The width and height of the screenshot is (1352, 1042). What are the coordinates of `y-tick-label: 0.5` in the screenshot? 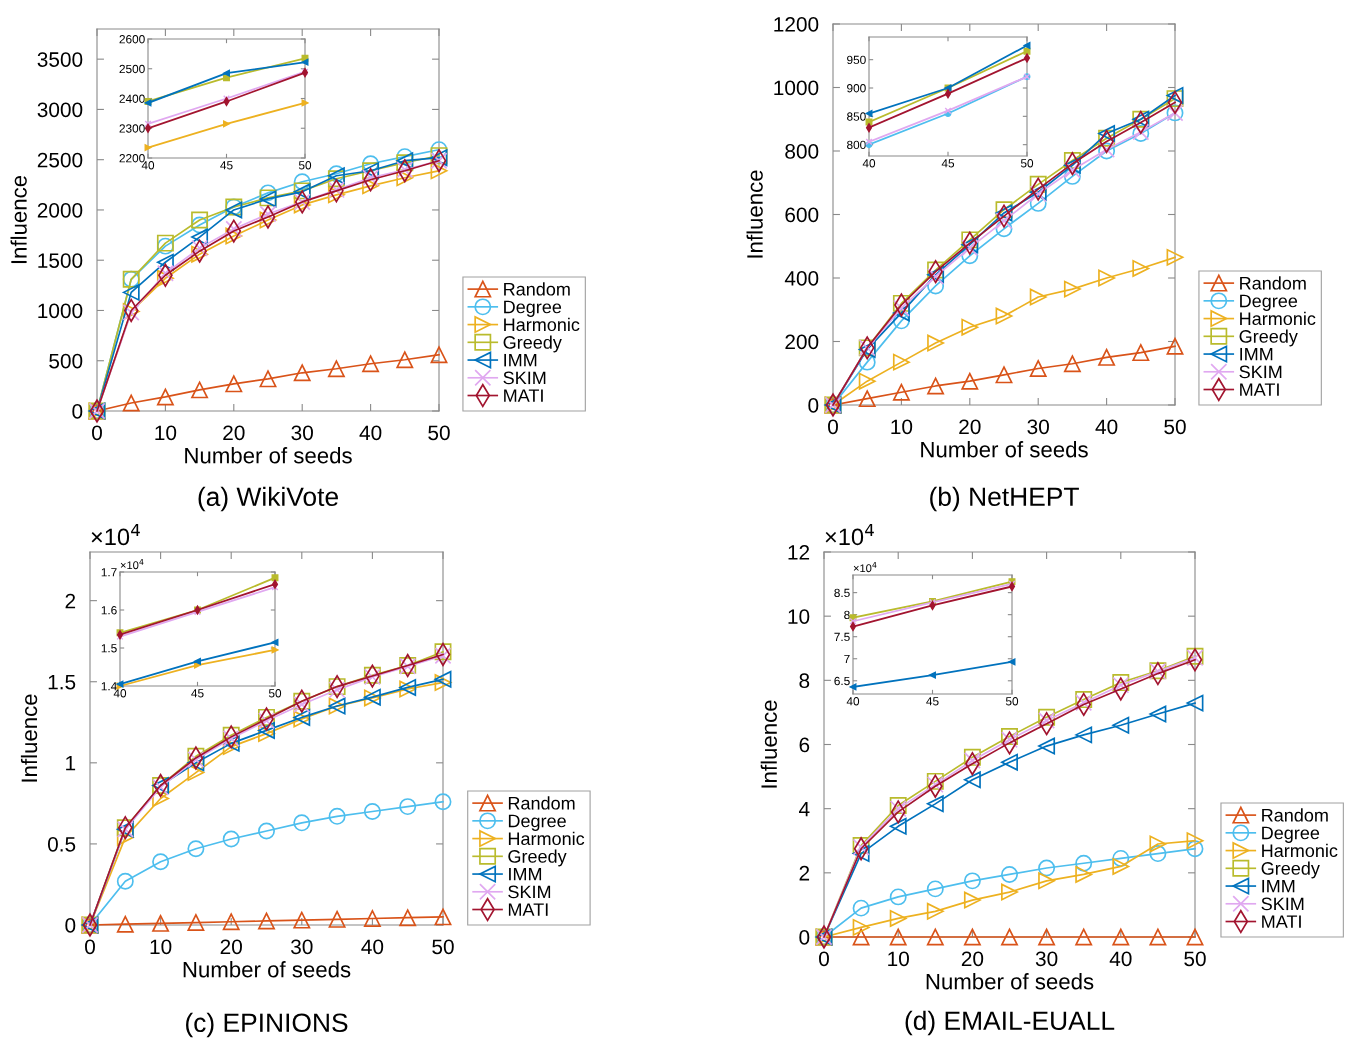 It's located at (61, 844).